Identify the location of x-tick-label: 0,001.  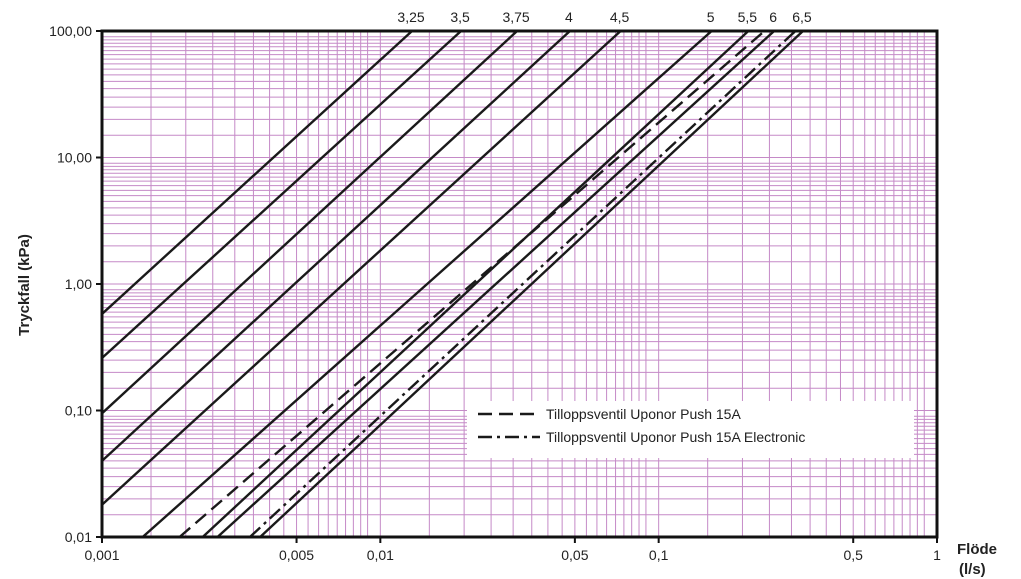
(101, 555).